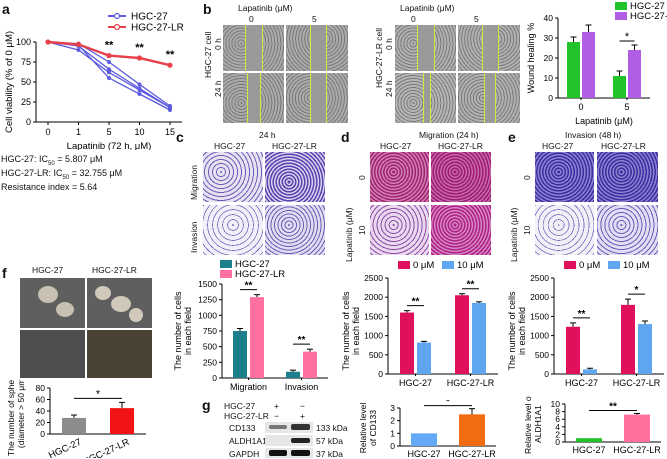  What do you see at coordinates (207, 300) in the screenshot?
I see `y-tick-label: 1250` at bounding box center [207, 300].